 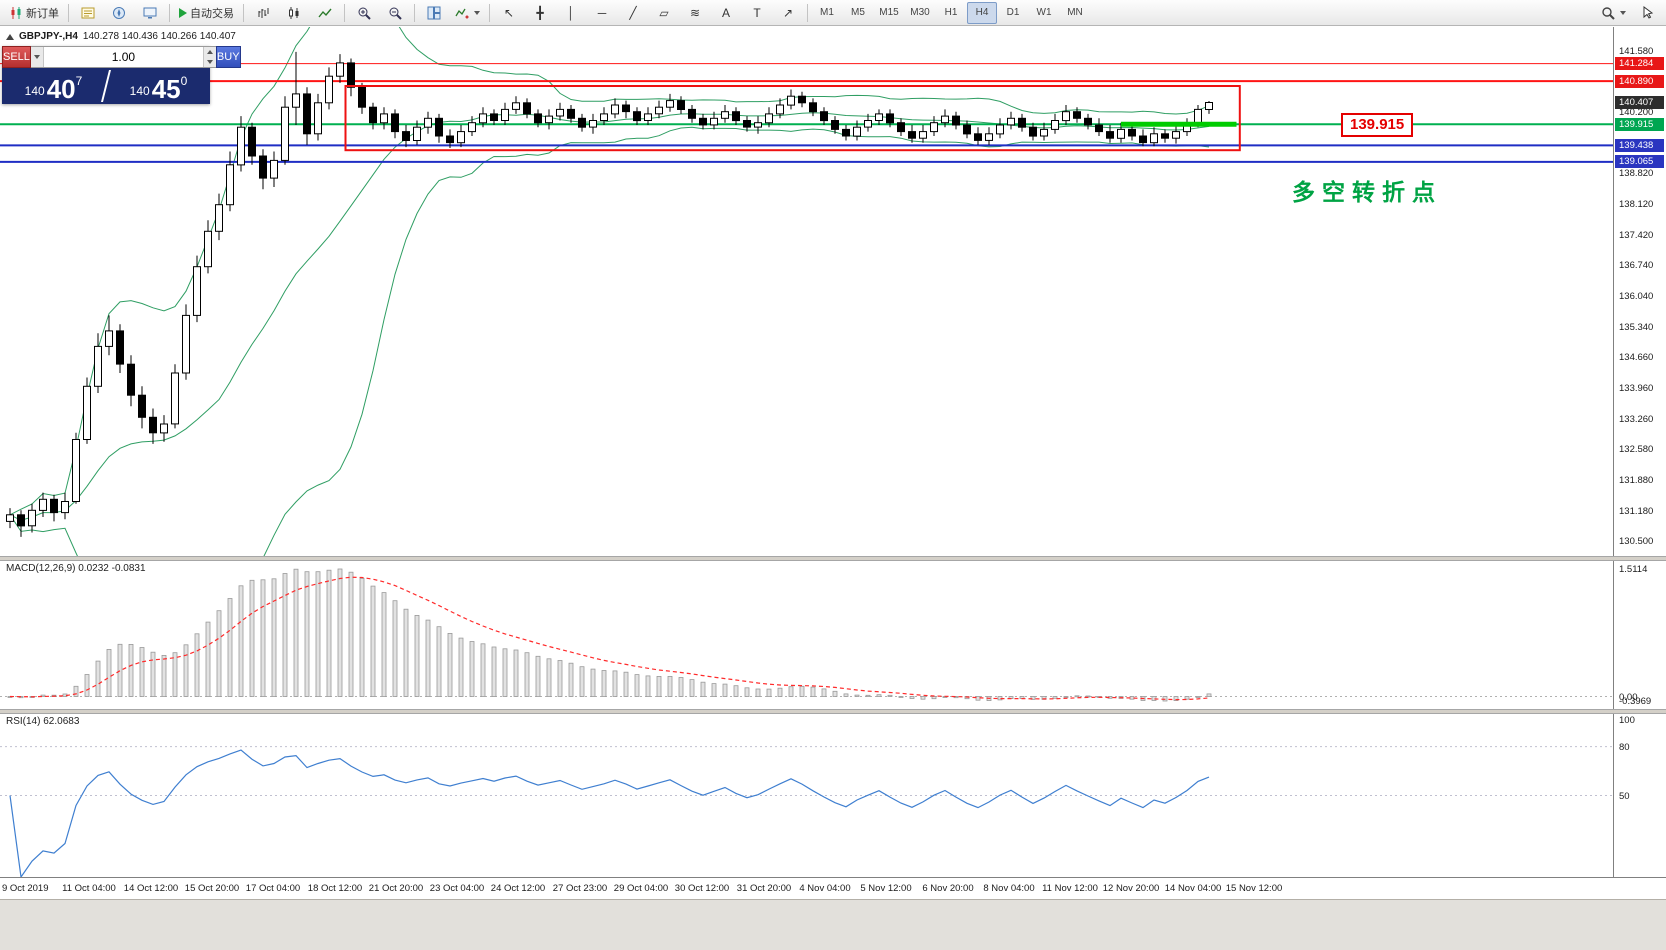 I want to click on new-order-label: 新订单, so click(x=42, y=13).